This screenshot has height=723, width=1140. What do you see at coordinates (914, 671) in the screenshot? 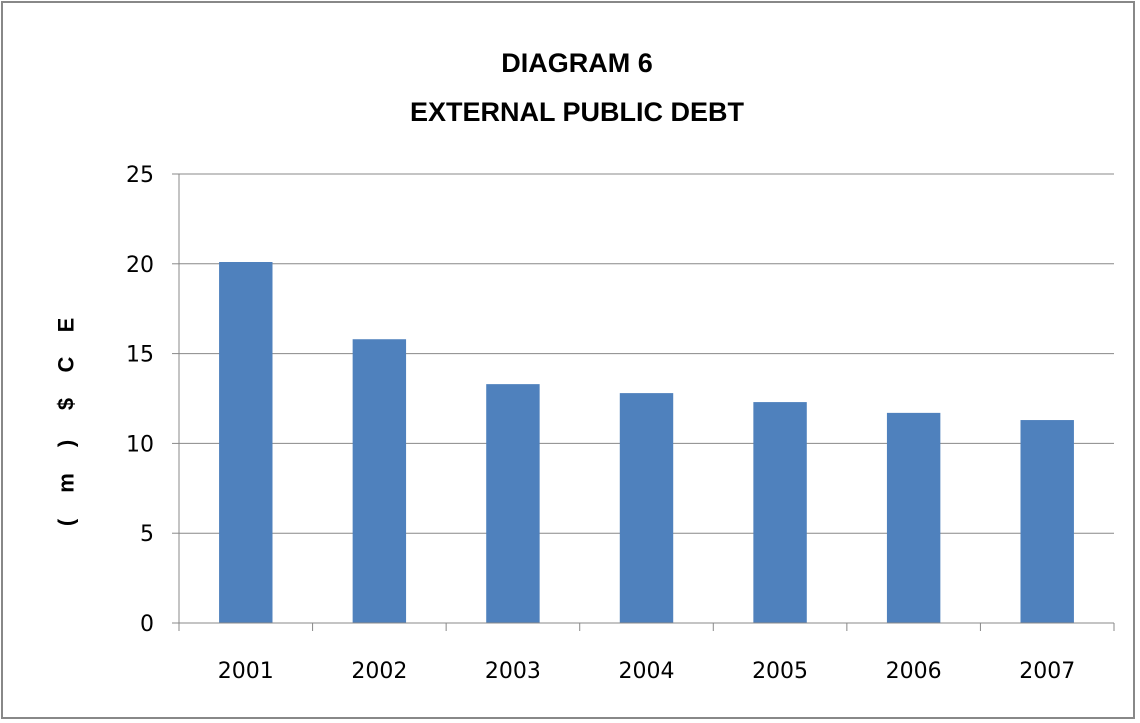
I see `x-tick-label-2006: 2006` at bounding box center [914, 671].